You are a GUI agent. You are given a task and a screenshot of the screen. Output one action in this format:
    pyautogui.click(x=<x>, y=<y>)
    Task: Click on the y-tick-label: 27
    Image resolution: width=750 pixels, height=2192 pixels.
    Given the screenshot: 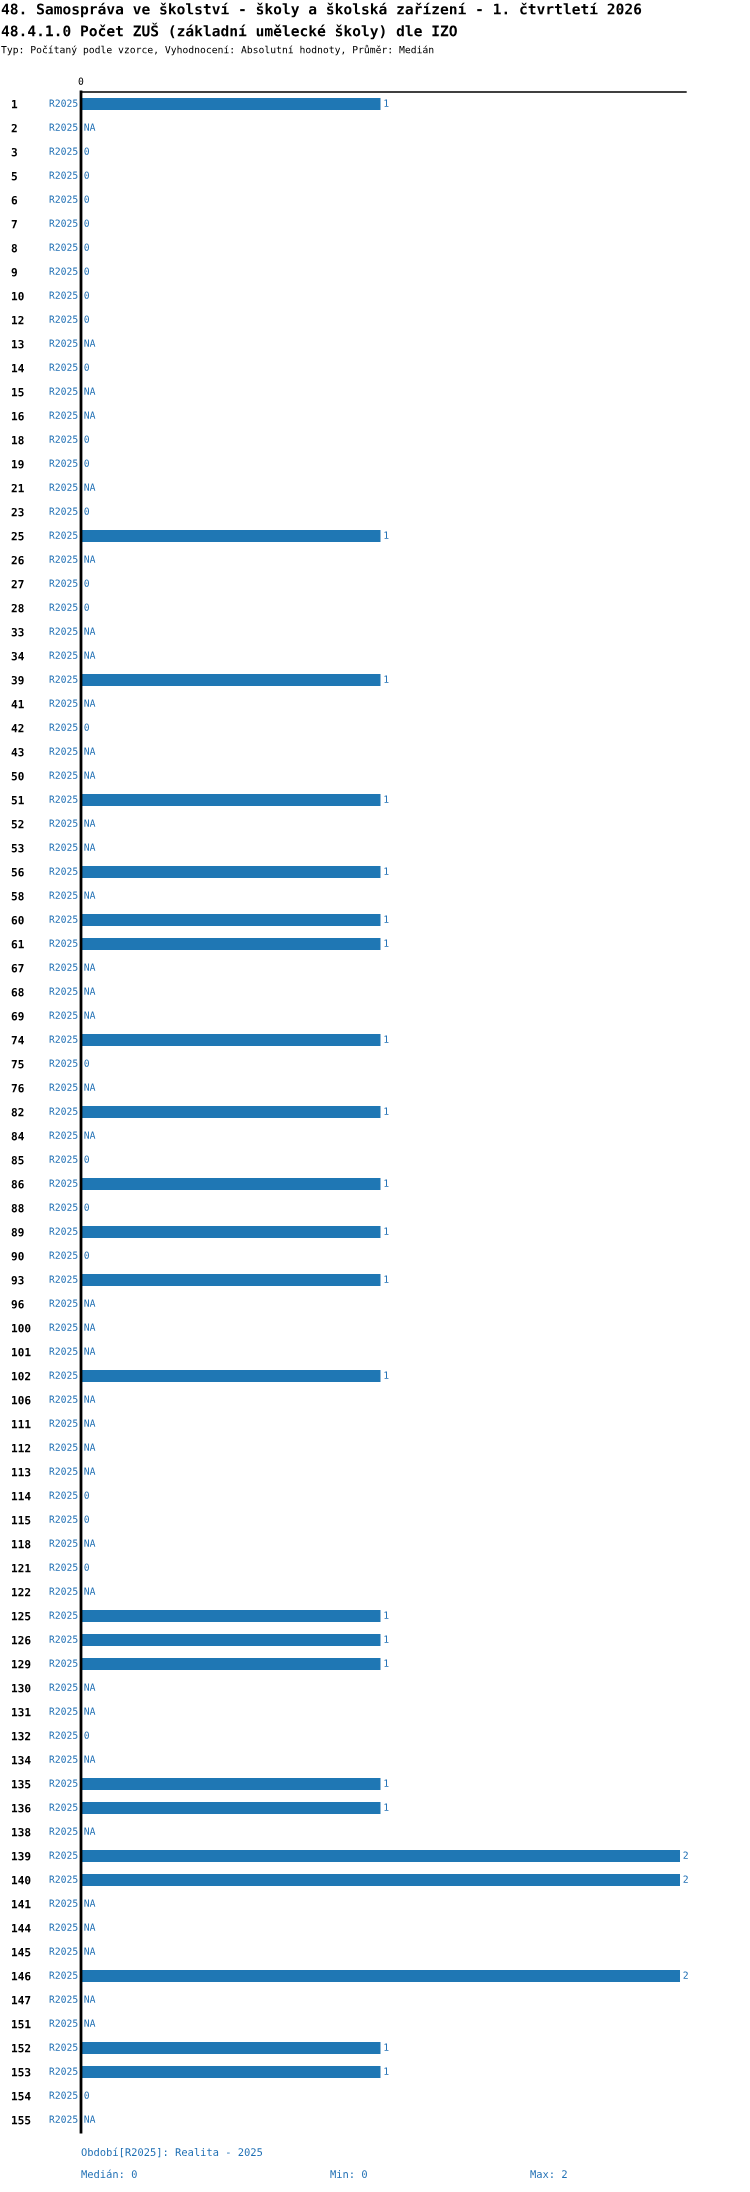 What is the action you would take?
    pyautogui.click(x=17, y=584)
    